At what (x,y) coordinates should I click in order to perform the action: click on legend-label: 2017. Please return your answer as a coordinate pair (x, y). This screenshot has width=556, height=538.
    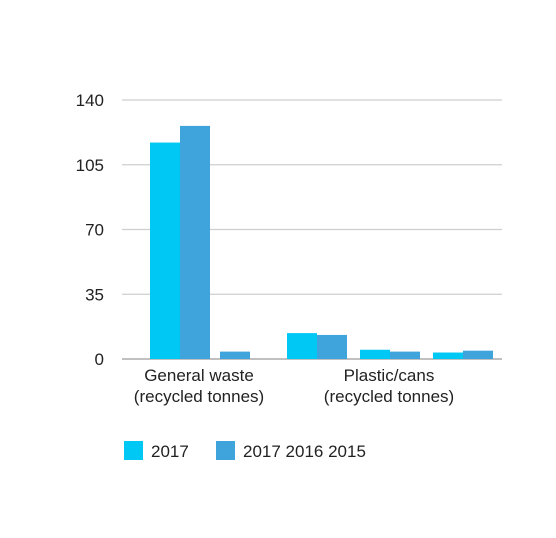
    Looking at the image, I should click on (170, 451).